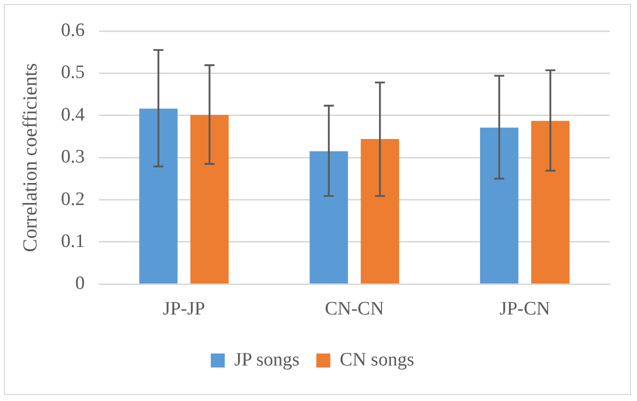  I want to click on legend-label: JP songs, so click(267, 359).